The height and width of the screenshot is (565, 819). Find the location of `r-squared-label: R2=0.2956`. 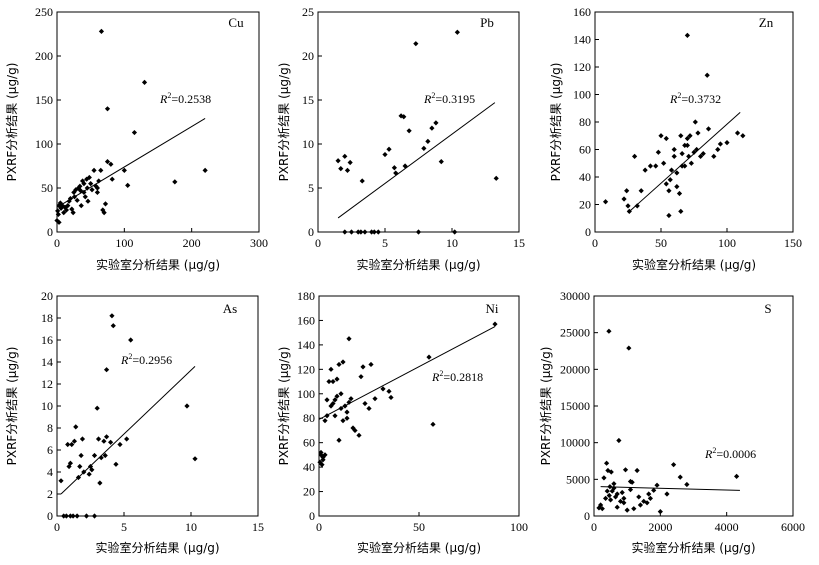

r-squared-label: R2=0.2956 is located at coordinates (146, 359).